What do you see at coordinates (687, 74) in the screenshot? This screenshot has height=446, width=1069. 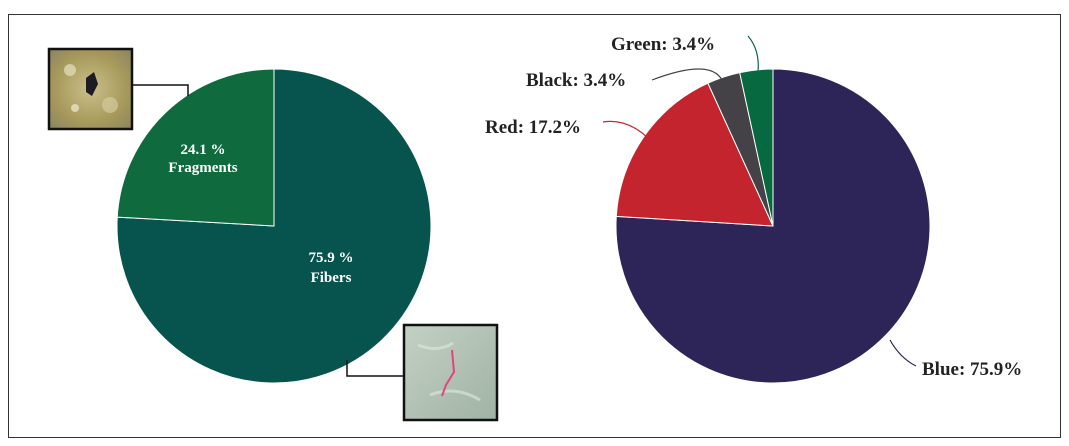 I see `black-leader-line` at bounding box center [687, 74].